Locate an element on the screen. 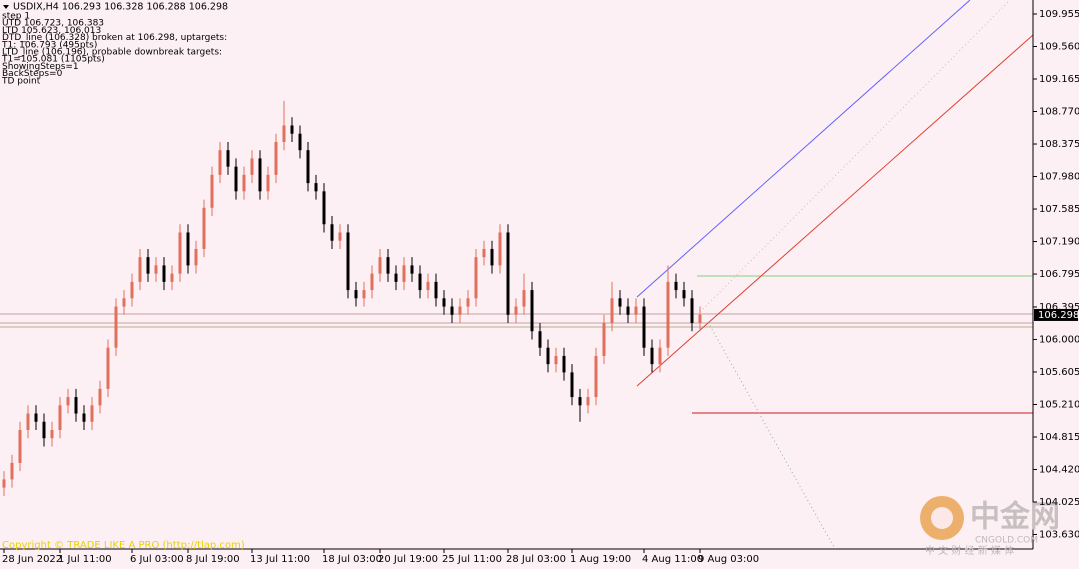 The height and width of the screenshot is (569, 1079). x-tick-label: 13 Jul 11:00 is located at coordinates (280, 559).